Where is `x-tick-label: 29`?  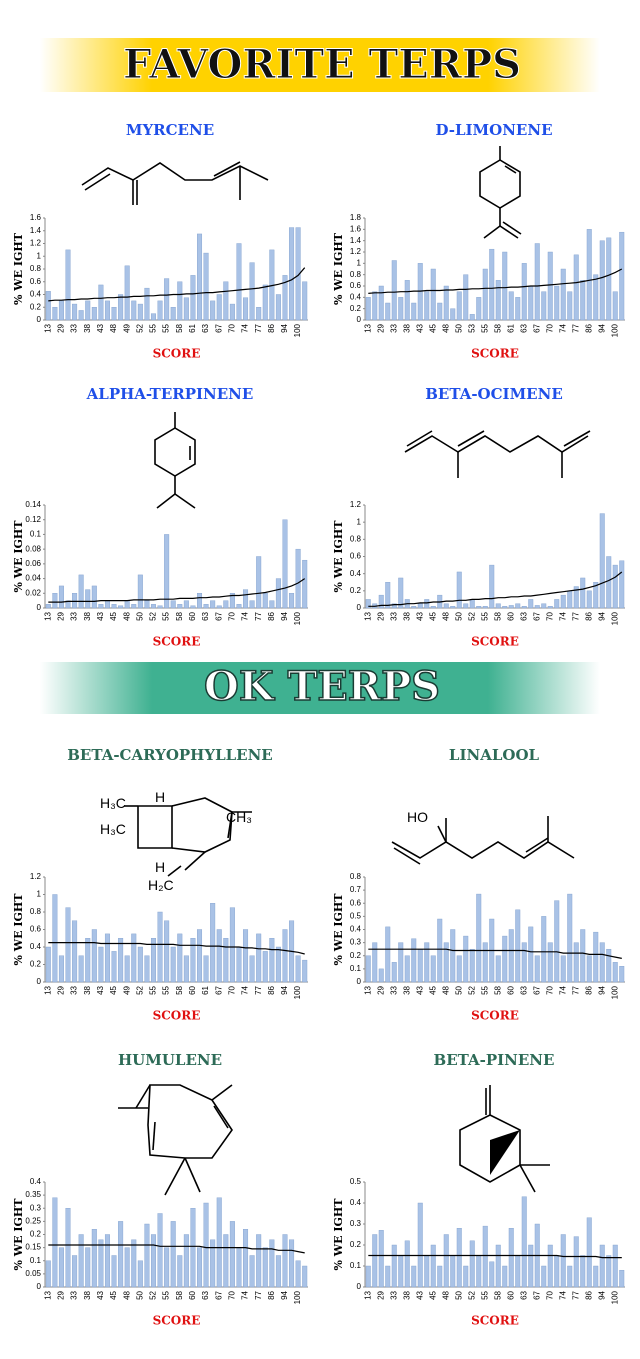
x-tick-label: 29 is located at coordinates (380, 1294).